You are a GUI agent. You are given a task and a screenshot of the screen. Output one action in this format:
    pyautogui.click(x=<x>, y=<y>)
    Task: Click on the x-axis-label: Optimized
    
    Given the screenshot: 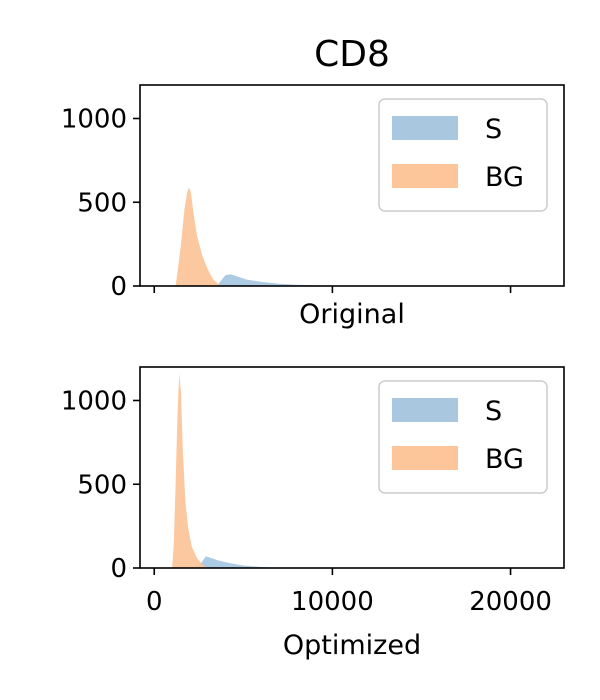 What is the action you would take?
    pyautogui.click(x=352, y=645)
    